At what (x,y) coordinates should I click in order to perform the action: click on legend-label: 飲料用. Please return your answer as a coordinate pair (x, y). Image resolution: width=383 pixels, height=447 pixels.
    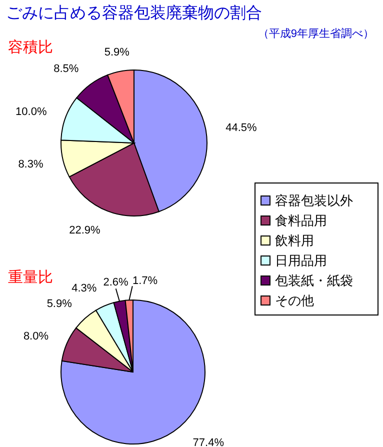
    Looking at the image, I should click on (294, 240).